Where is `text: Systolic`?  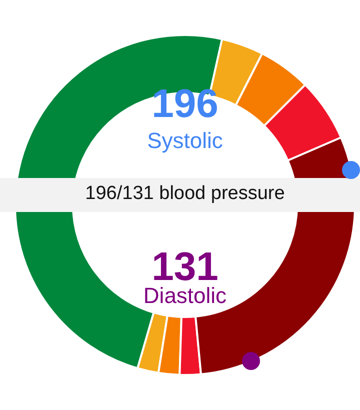 text: Systolic is located at coordinates (185, 141).